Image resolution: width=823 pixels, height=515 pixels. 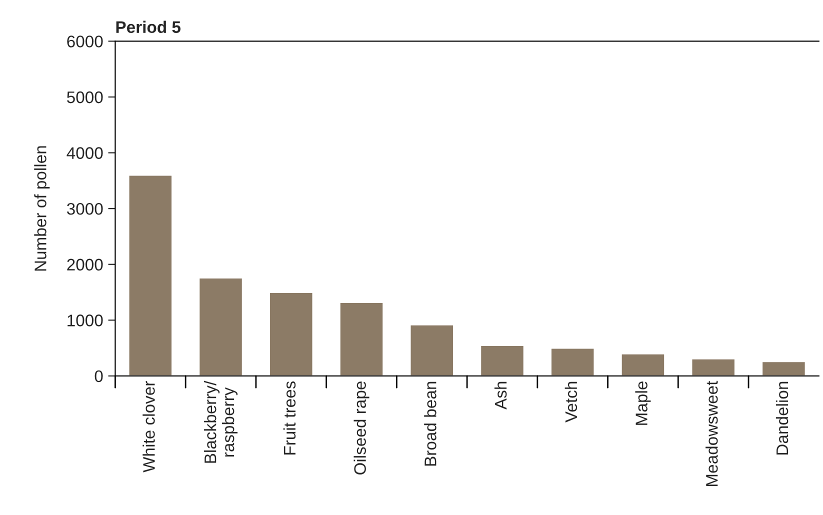 I want to click on x-tick-label: Fruit trees, so click(x=289, y=417).